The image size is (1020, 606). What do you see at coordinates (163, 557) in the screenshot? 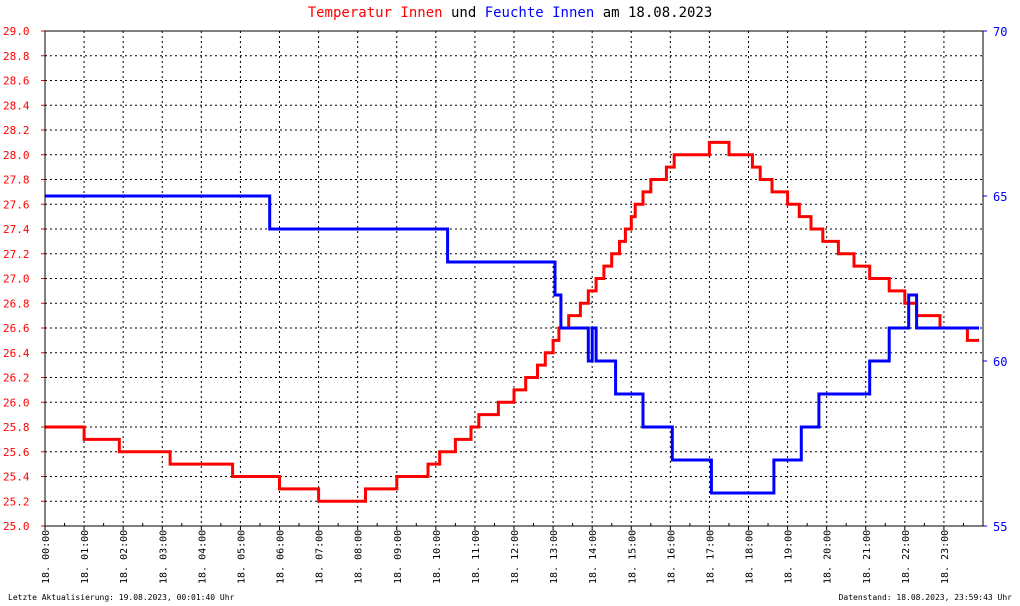
I see `x-tick-label: 18. 03:00` at bounding box center [163, 557].